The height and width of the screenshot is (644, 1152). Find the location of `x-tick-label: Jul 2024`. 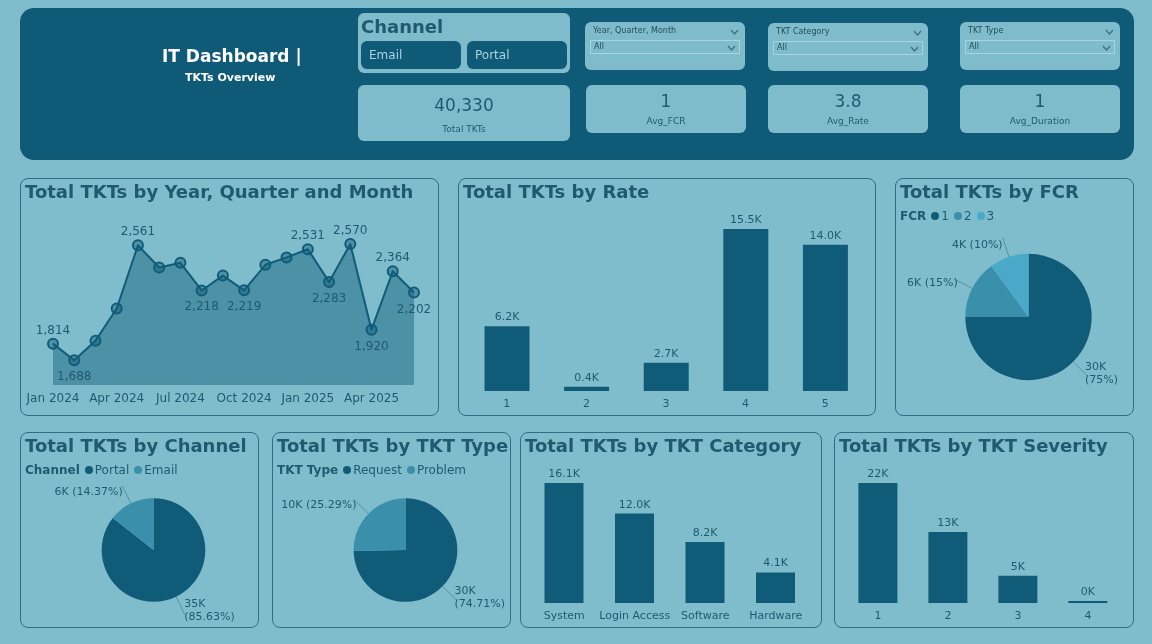

x-tick-label: Jul 2024 is located at coordinates (179, 397).